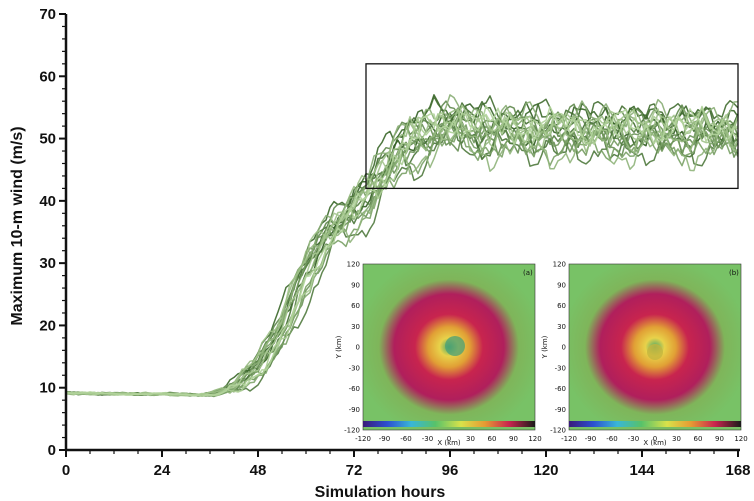 This screenshot has width=754, height=501. Describe the element at coordinates (528, 273) in the screenshot. I see `inset-a-label: (a)` at that location.